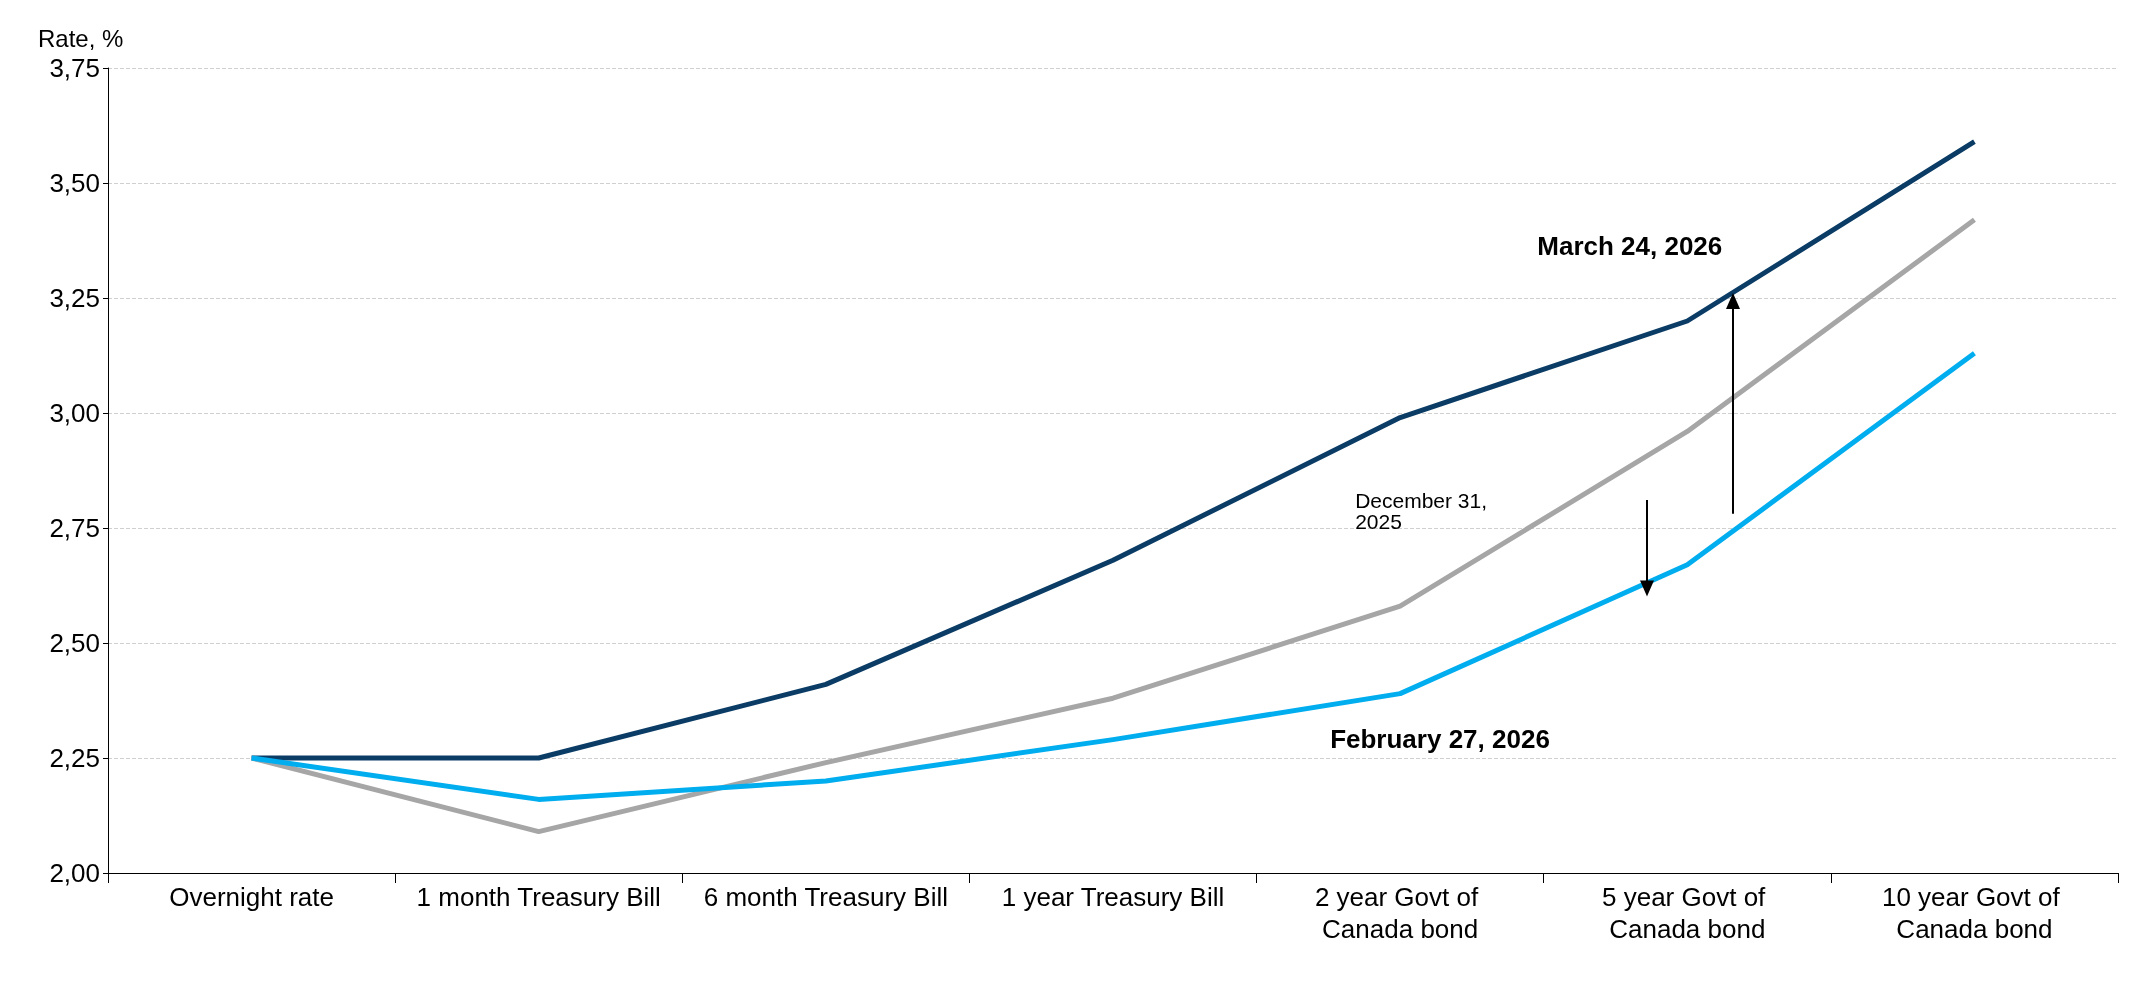 This screenshot has width=2156, height=997. Describe the element at coordinates (1400, 913) in the screenshot. I see `x-tick-label: 2 year Govt of Canada bond` at that location.